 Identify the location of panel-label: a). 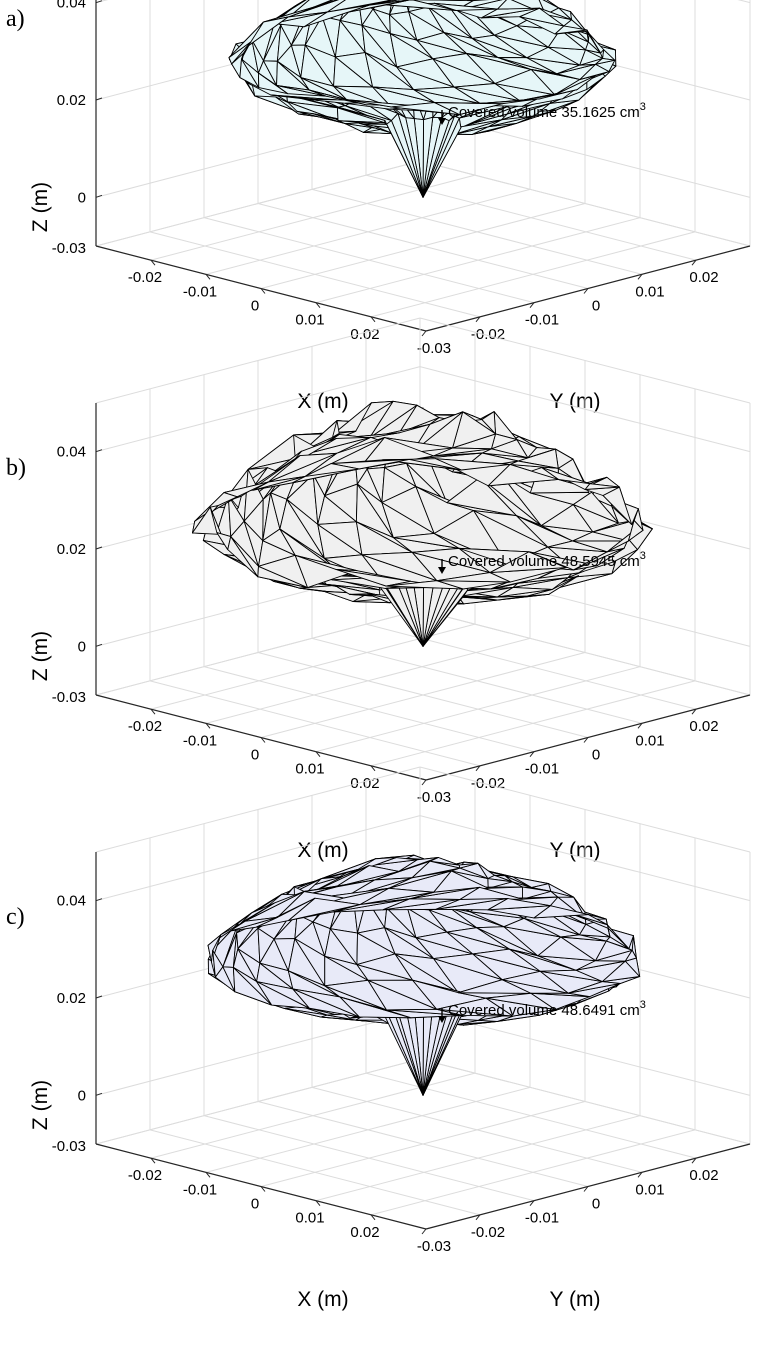
(15, 19).